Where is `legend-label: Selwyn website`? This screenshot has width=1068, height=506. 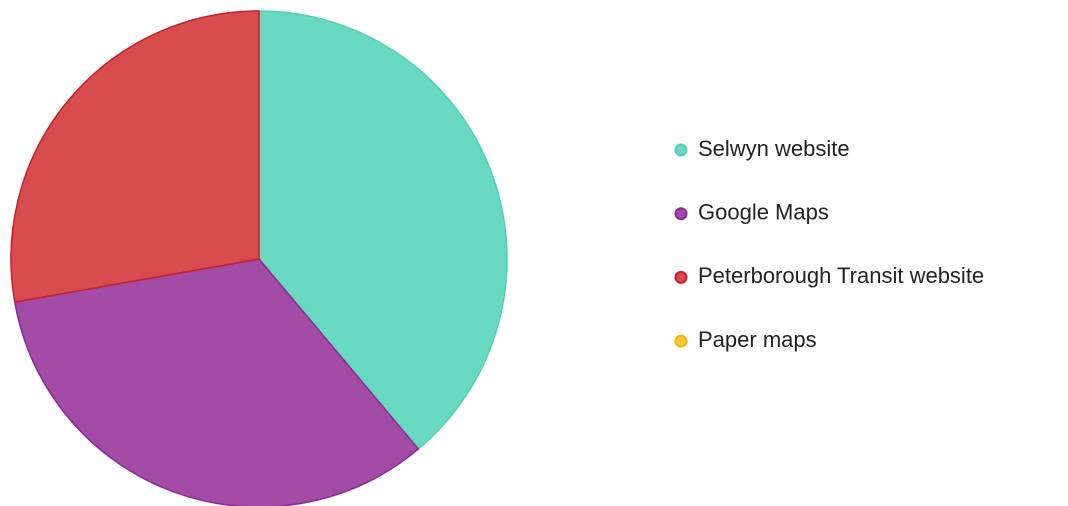
legend-label: Selwyn website is located at coordinates (774, 148).